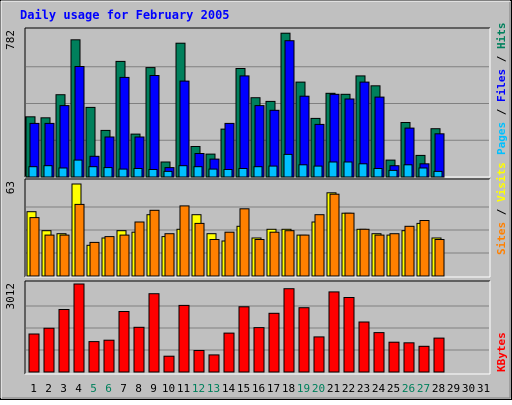 The image size is (512, 405). What do you see at coordinates (229, 388) in the screenshot?
I see `x-tick-label-day-14: 14` at bounding box center [229, 388].